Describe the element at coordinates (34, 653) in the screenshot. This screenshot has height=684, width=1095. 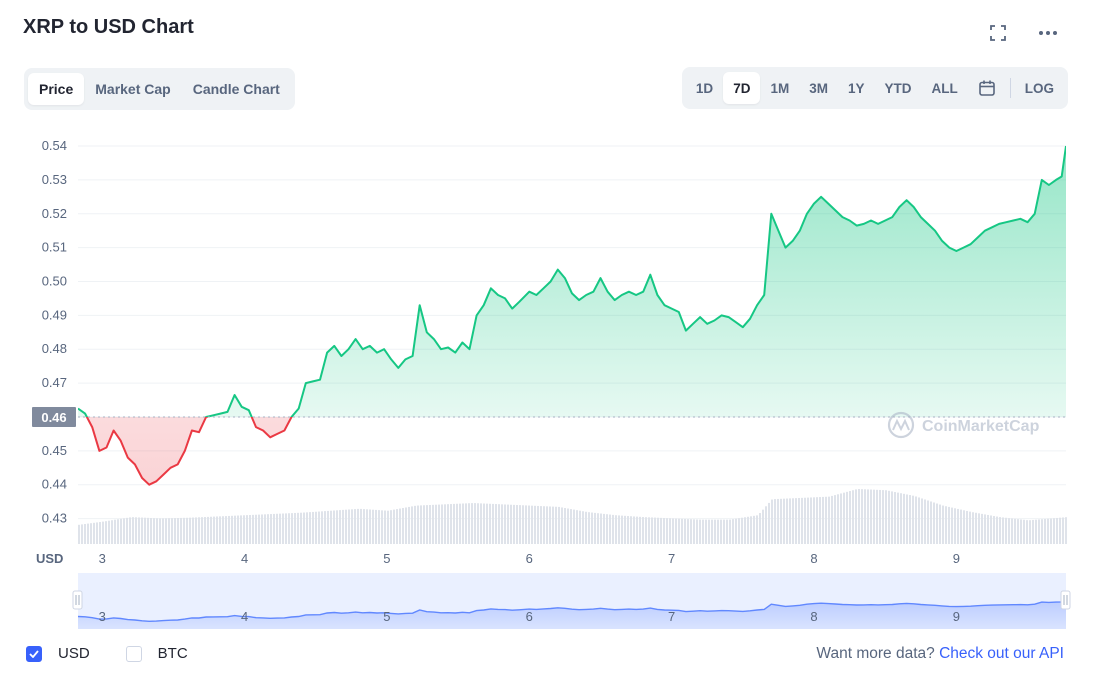
I see `check-icon` at that location.